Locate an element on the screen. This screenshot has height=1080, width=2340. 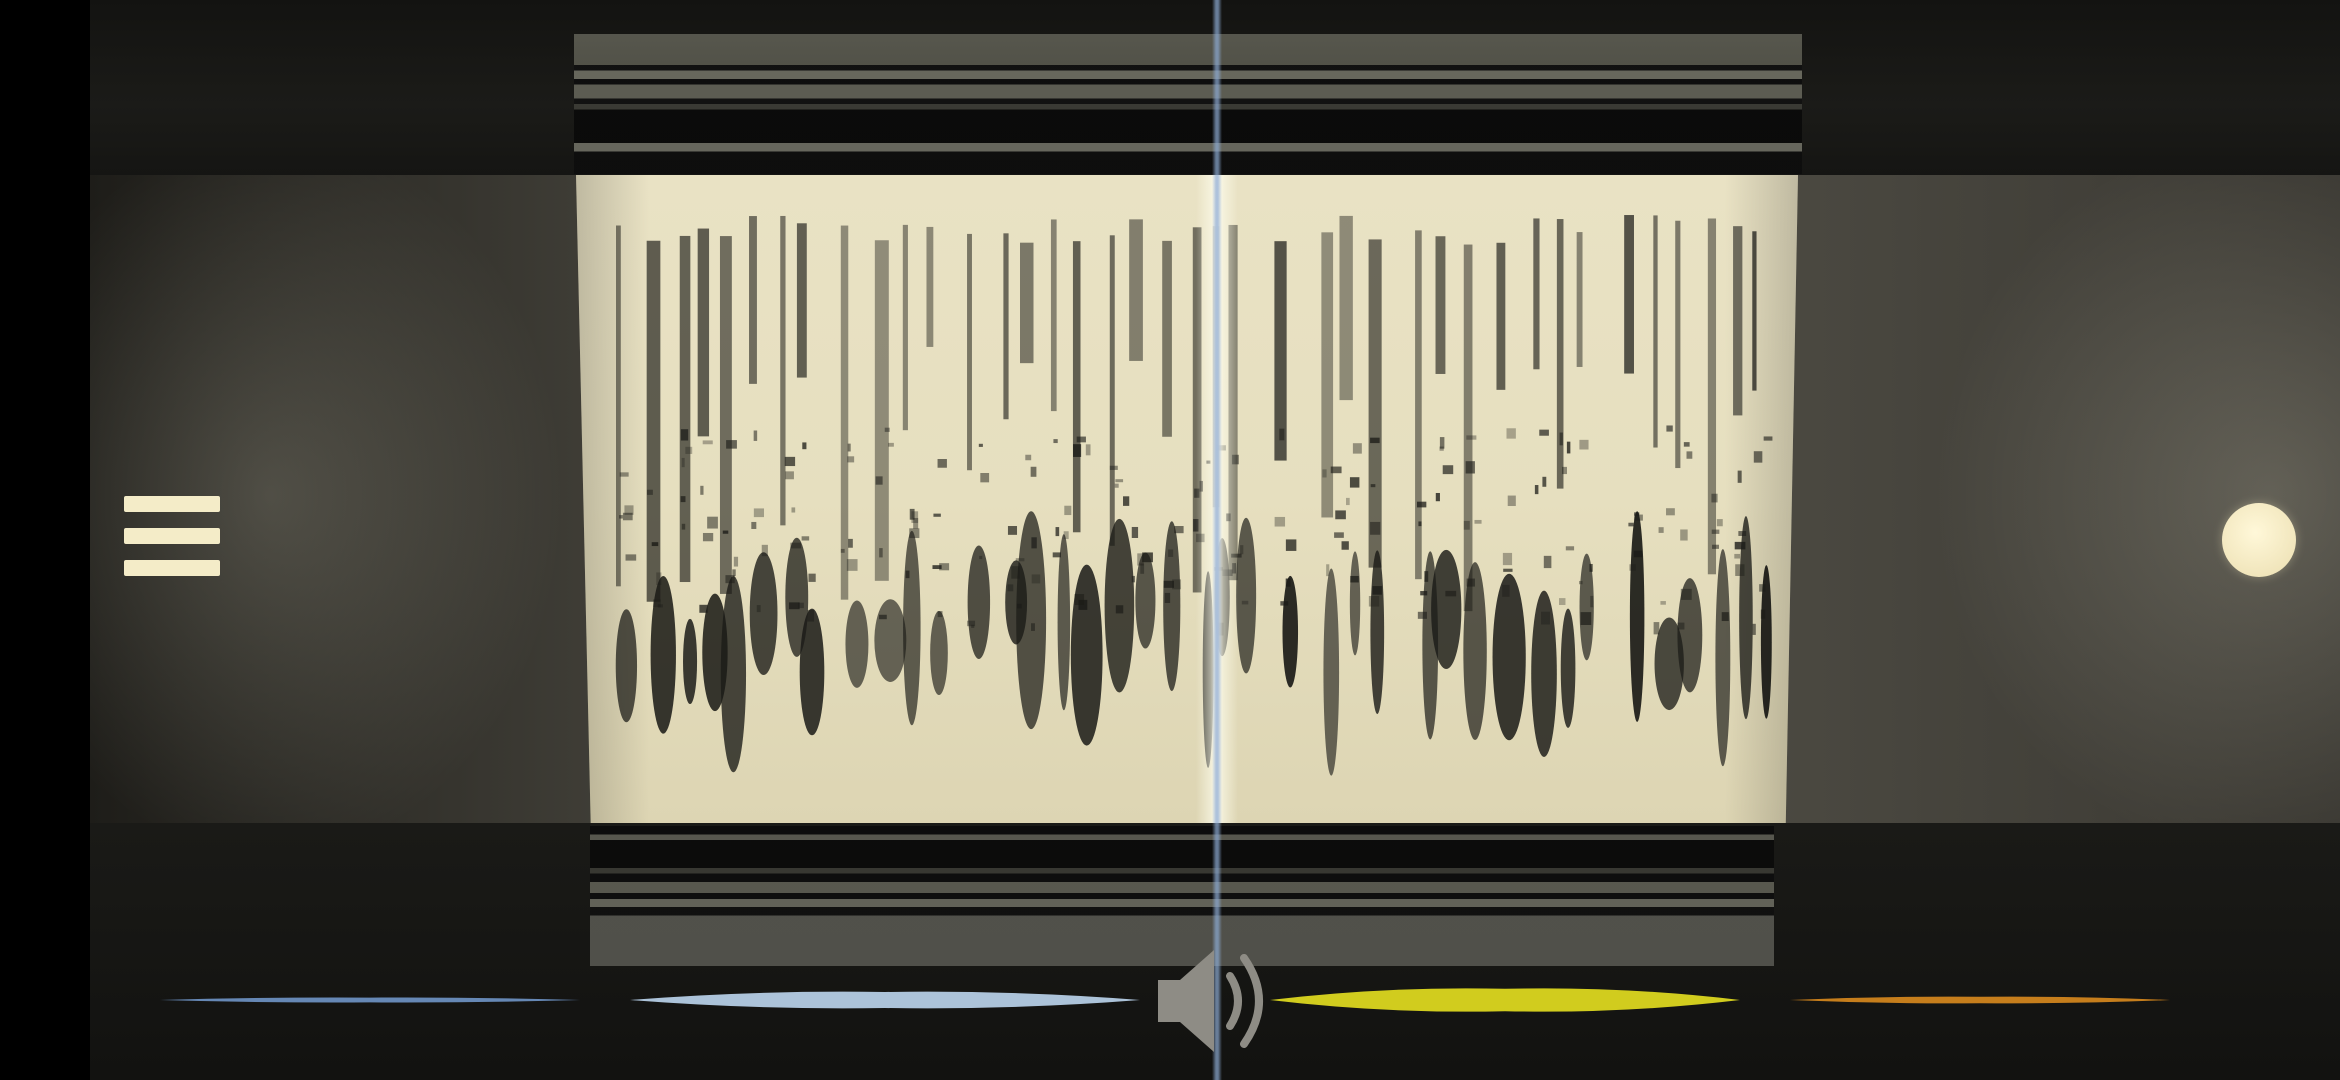
system-gutter is located at coordinates (45, 540).